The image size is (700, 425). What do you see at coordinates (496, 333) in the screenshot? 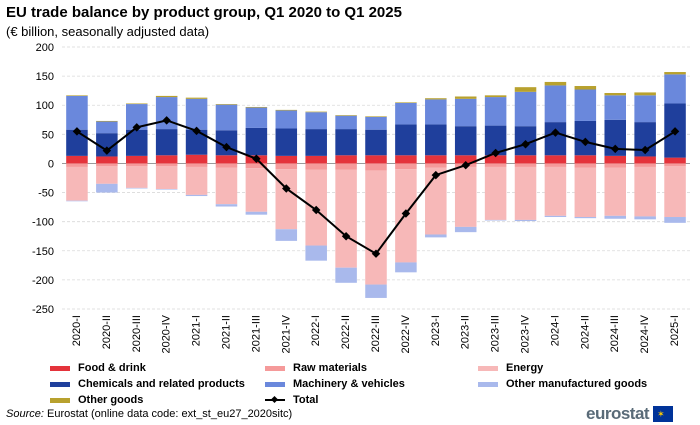
I see `x-tick-label: 2023-III` at bounding box center [496, 333].